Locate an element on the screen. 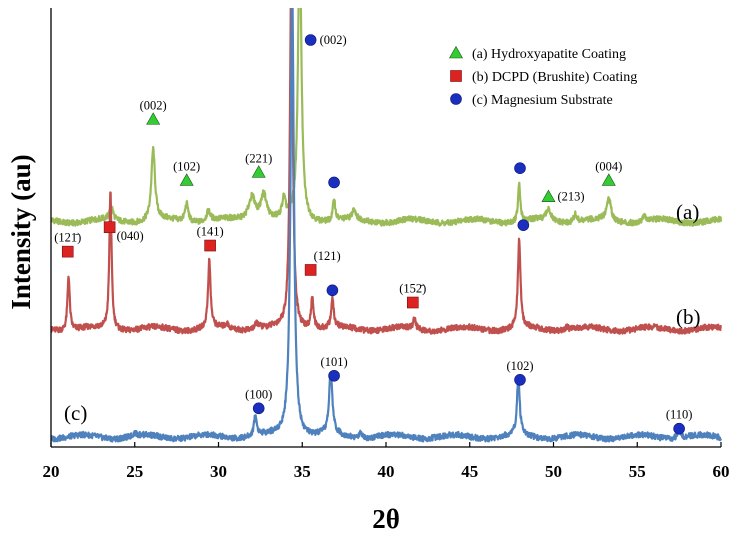  x-tick-label: 50 is located at coordinates (553, 471).